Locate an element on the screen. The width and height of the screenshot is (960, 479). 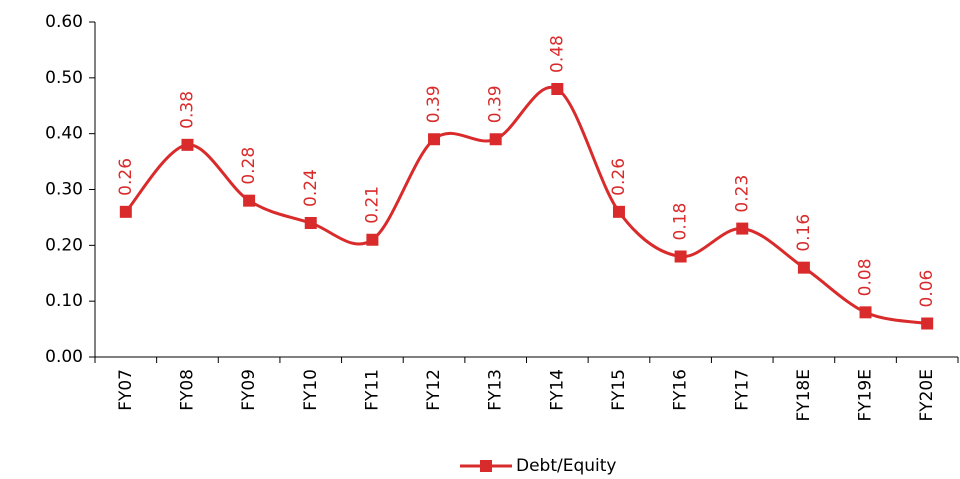
x-tick-label: FY09 is located at coordinates (249, 390).